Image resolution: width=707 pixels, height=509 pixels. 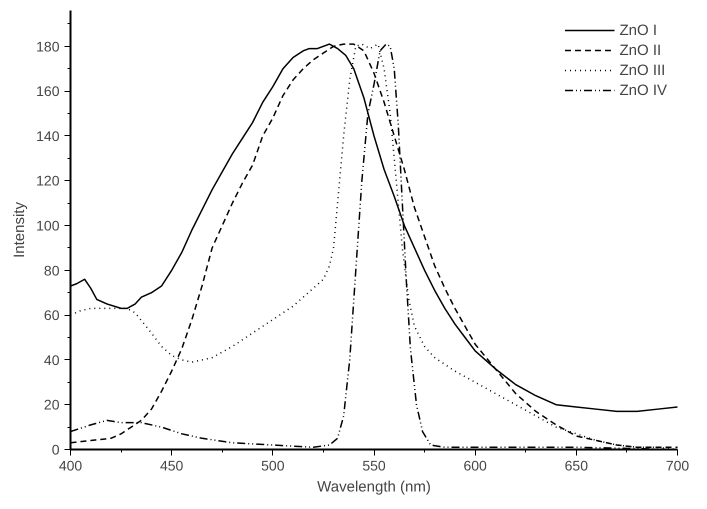 I want to click on x-tick-label: 600, so click(x=475, y=466).